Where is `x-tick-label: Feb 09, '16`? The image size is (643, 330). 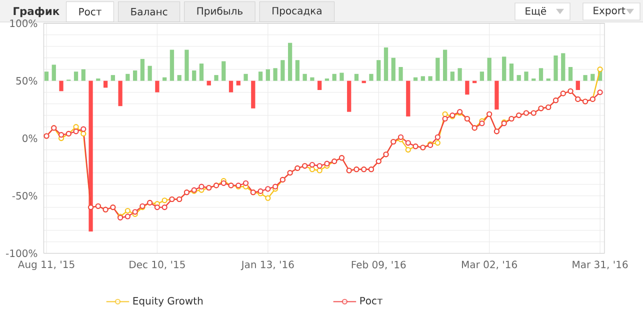
x-tick-label: Feb 09, '16 is located at coordinates (379, 265).